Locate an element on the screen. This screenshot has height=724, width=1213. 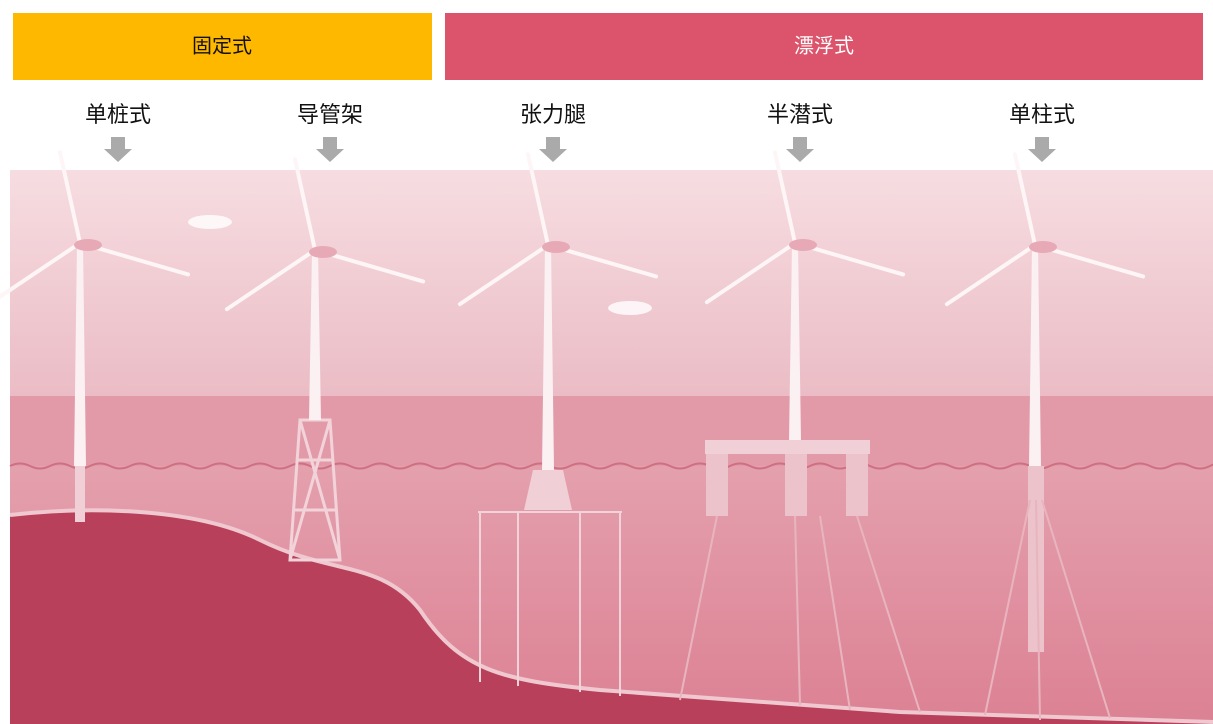
floating-bar is located at coordinates (824, 46).